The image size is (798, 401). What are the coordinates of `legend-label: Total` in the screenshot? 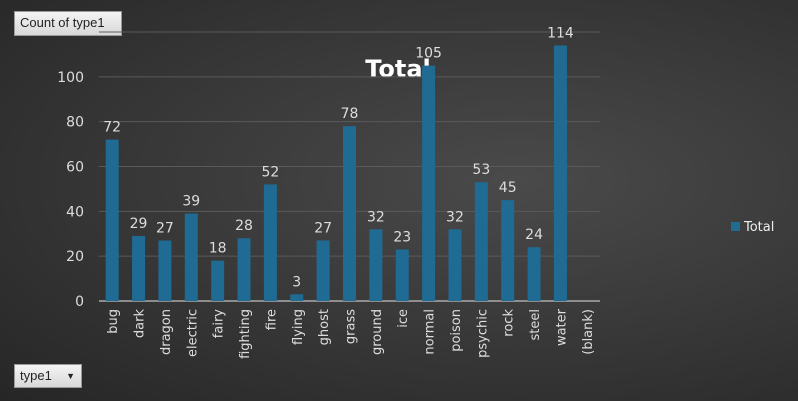 It's located at (758, 227).